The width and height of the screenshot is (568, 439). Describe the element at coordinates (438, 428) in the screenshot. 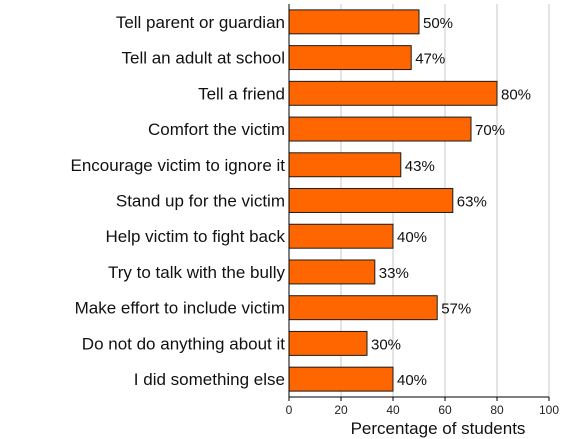

I see `x-axis-title: Percentage of students` at that location.